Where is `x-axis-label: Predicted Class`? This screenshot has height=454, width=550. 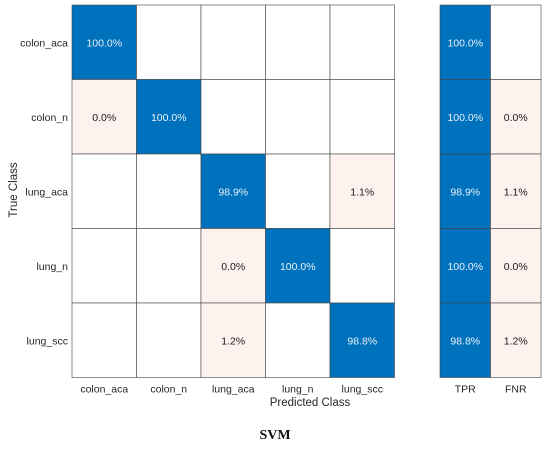 x-axis-label: Predicted Class is located at coordinates (310, 403).